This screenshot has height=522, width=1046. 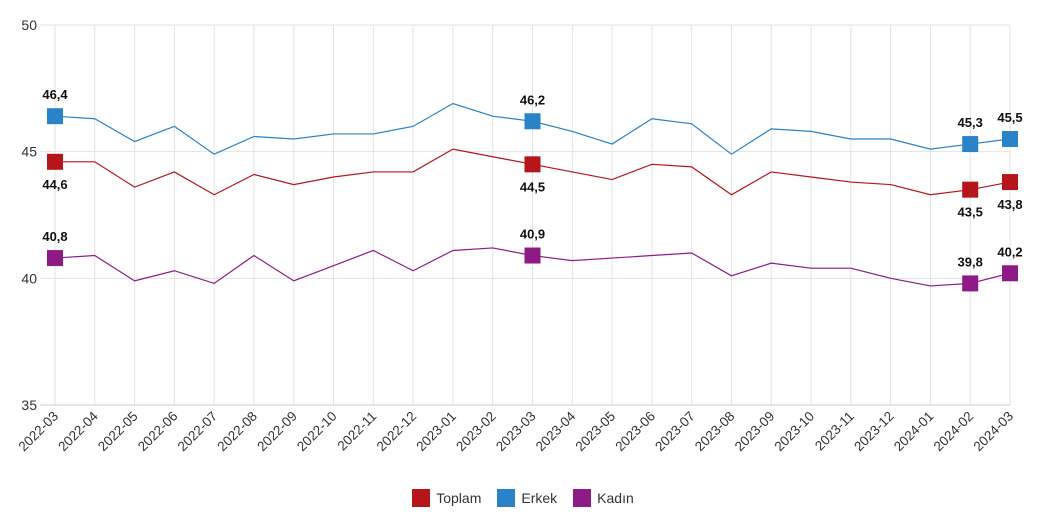 What do you see at coordinates (532, 186) in the screenshot?
I see `data-label: 44,5` at bounding box center [532, 186].